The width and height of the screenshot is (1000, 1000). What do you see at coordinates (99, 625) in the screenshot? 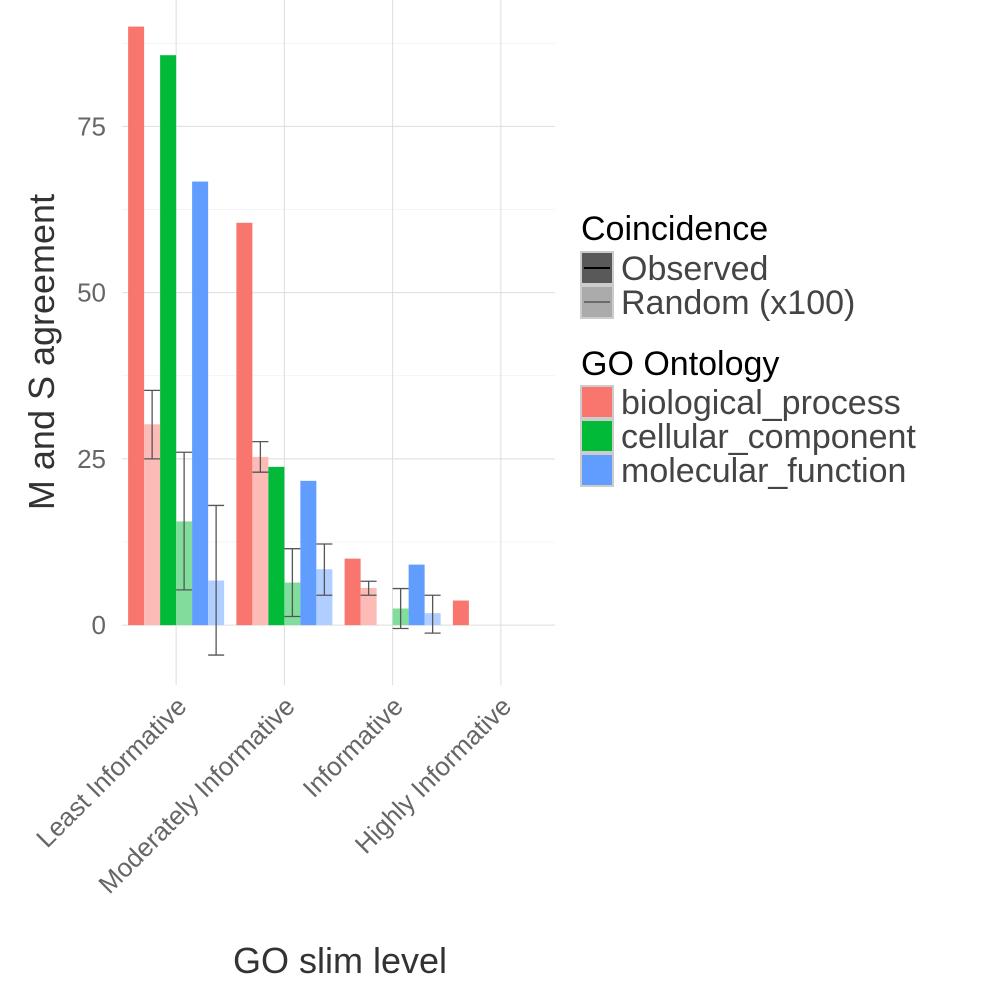
I see `y-tick-label: 0` at bounding box center [99, 625].